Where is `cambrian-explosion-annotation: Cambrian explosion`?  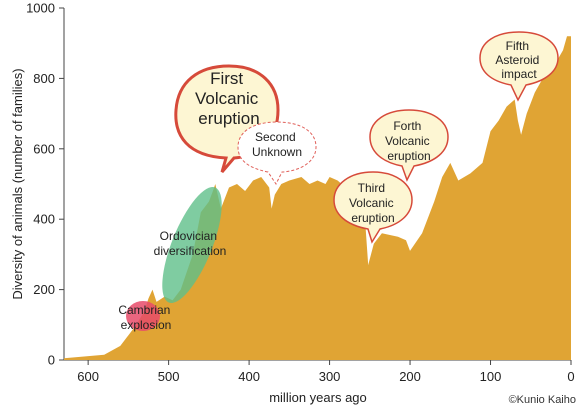
cambrian-explosion-annotation: Cambrian explosion is located at coordinates (145, 316).